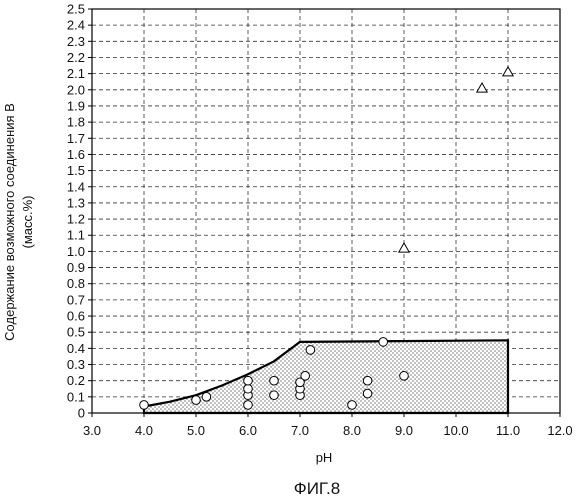 Image resolution: width=577 pixels, height=500 pixels. Describe the element at coordinates (76, 122) in the screenshot. I see `y-tick-label: 1.8` at that location.